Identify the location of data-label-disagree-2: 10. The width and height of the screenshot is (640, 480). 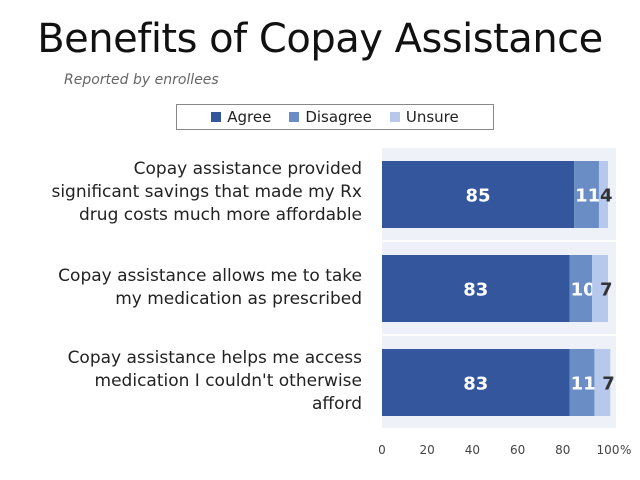
(583, 290).